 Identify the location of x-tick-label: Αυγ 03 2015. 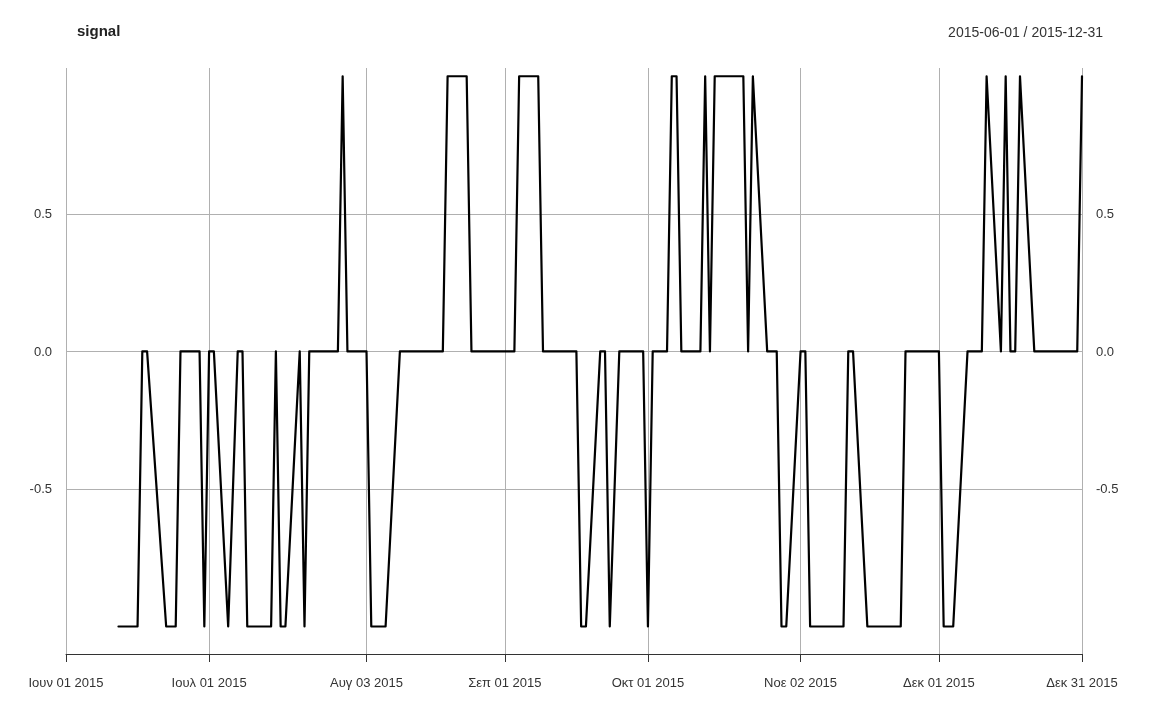
(366, 682).